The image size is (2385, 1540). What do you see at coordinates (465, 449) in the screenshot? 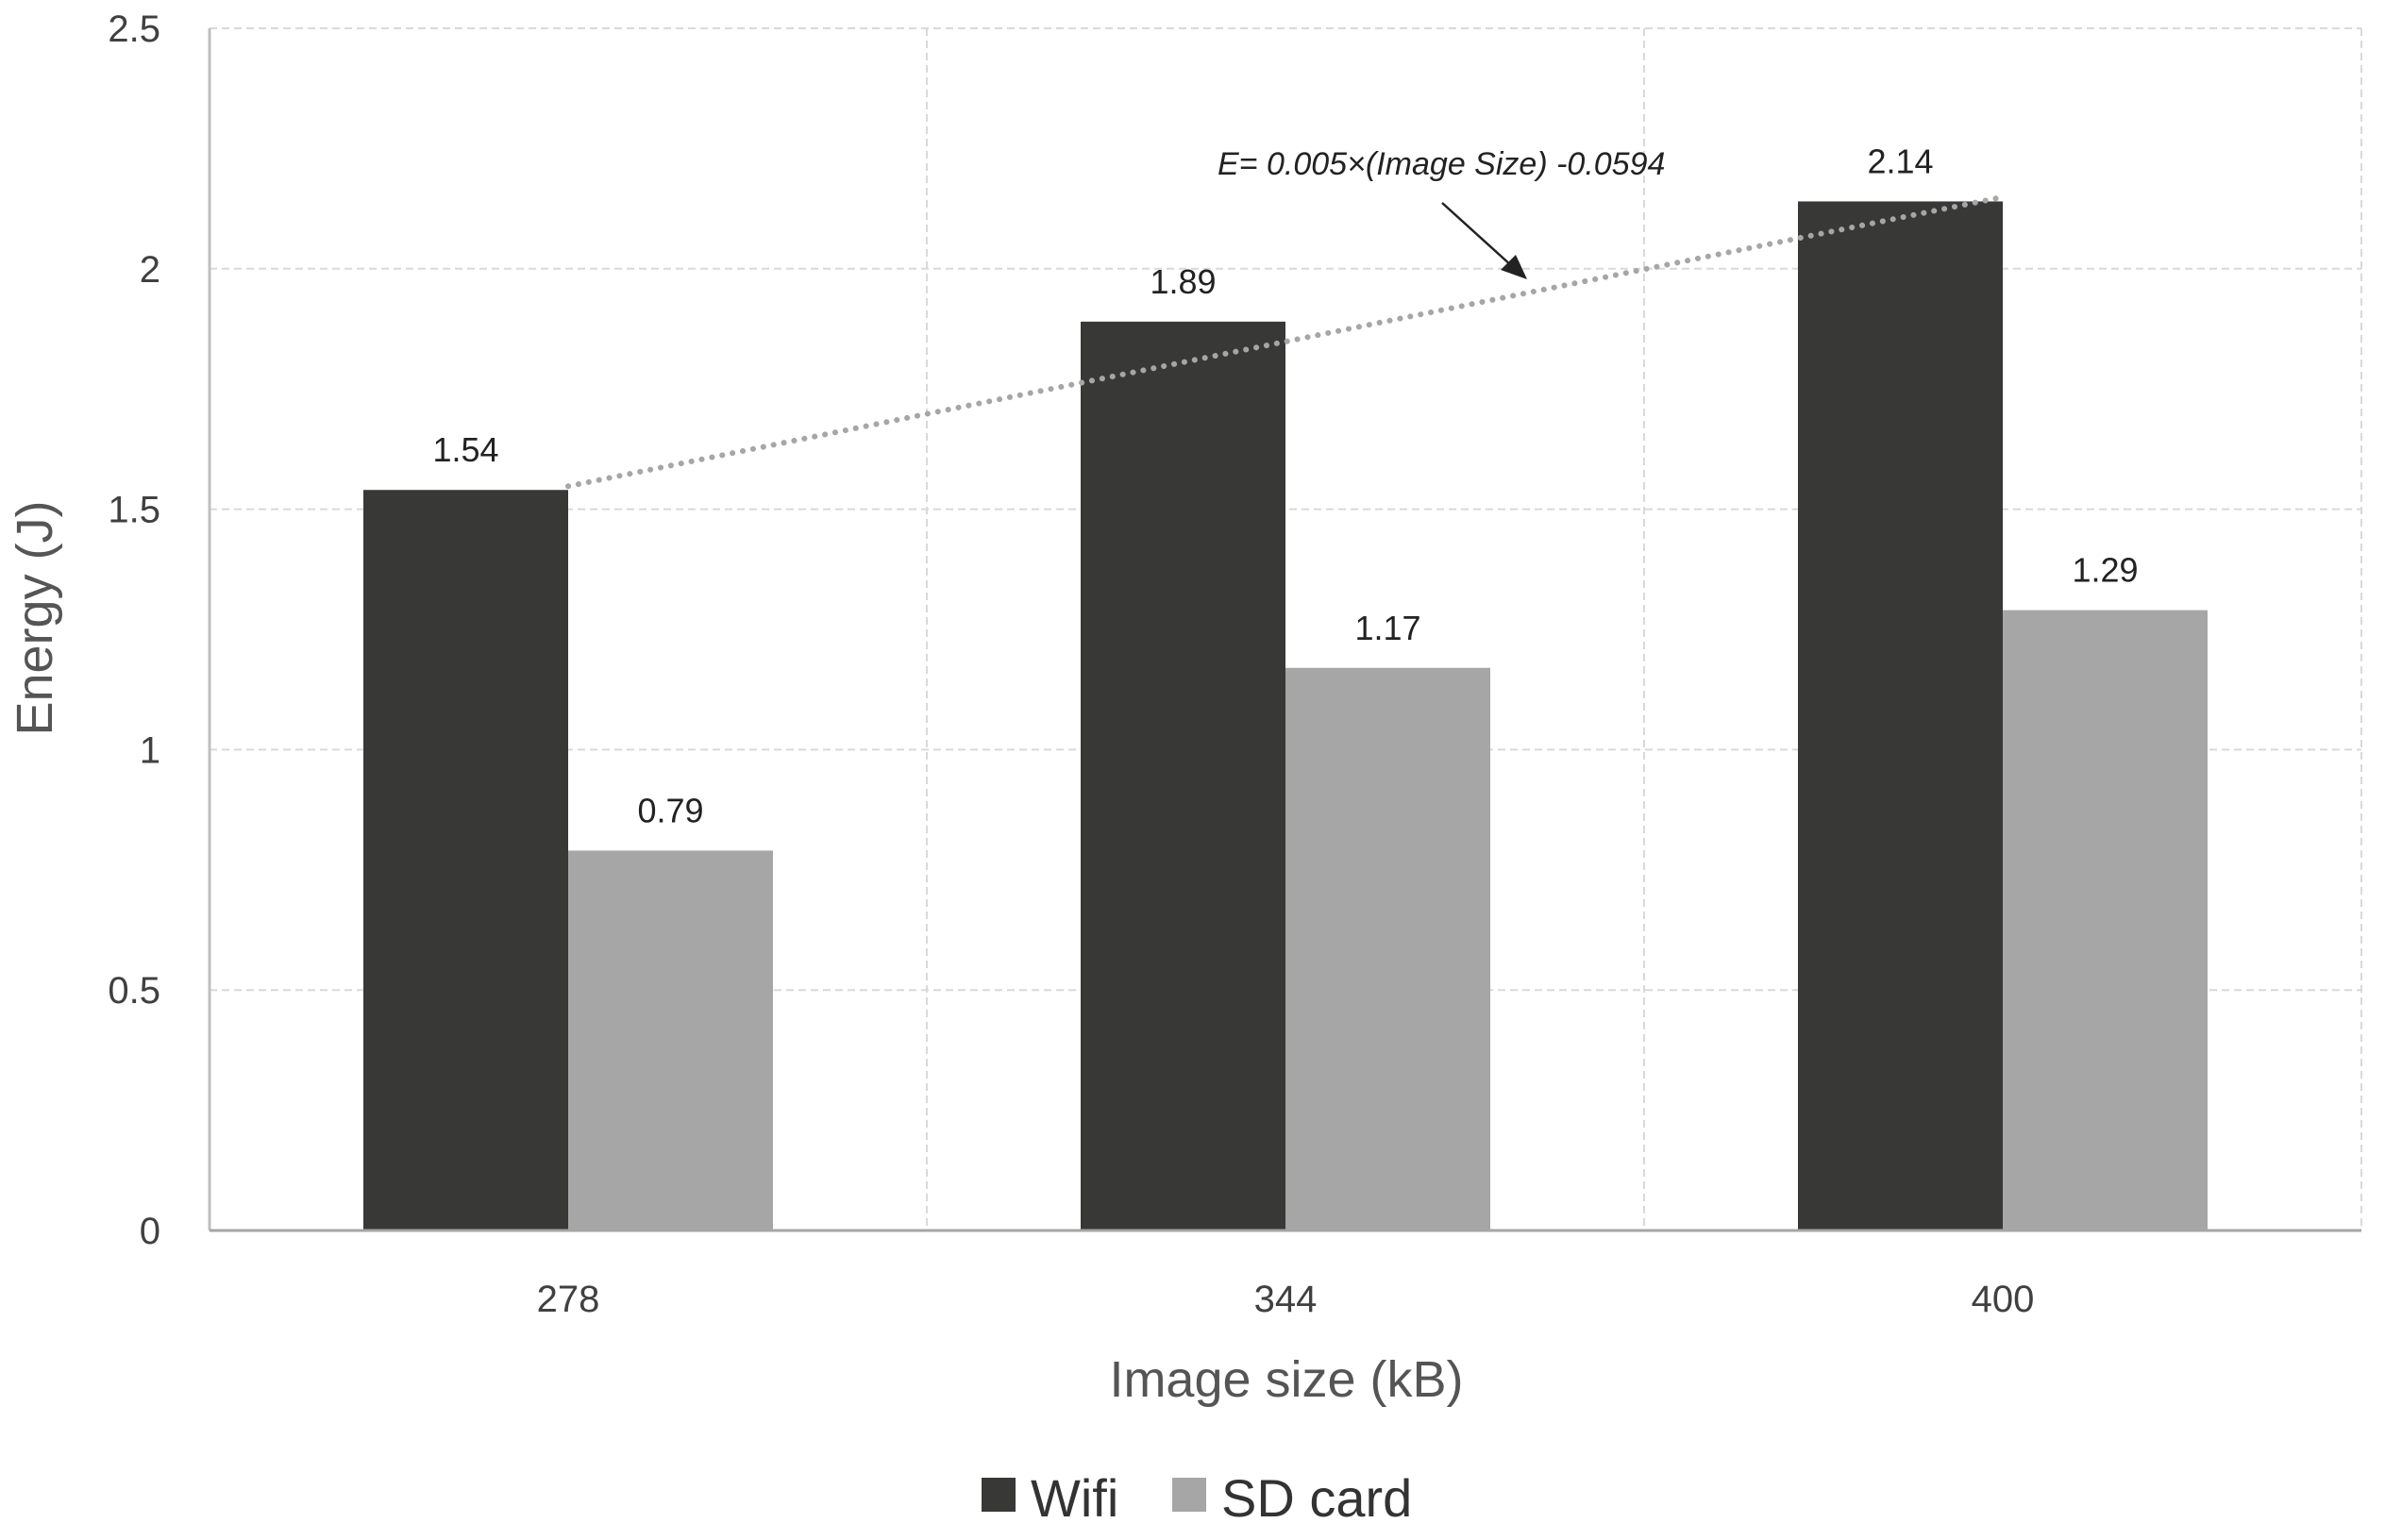
I see `data-label-wifi-278: 1.54` at bounding box center [465, 449].